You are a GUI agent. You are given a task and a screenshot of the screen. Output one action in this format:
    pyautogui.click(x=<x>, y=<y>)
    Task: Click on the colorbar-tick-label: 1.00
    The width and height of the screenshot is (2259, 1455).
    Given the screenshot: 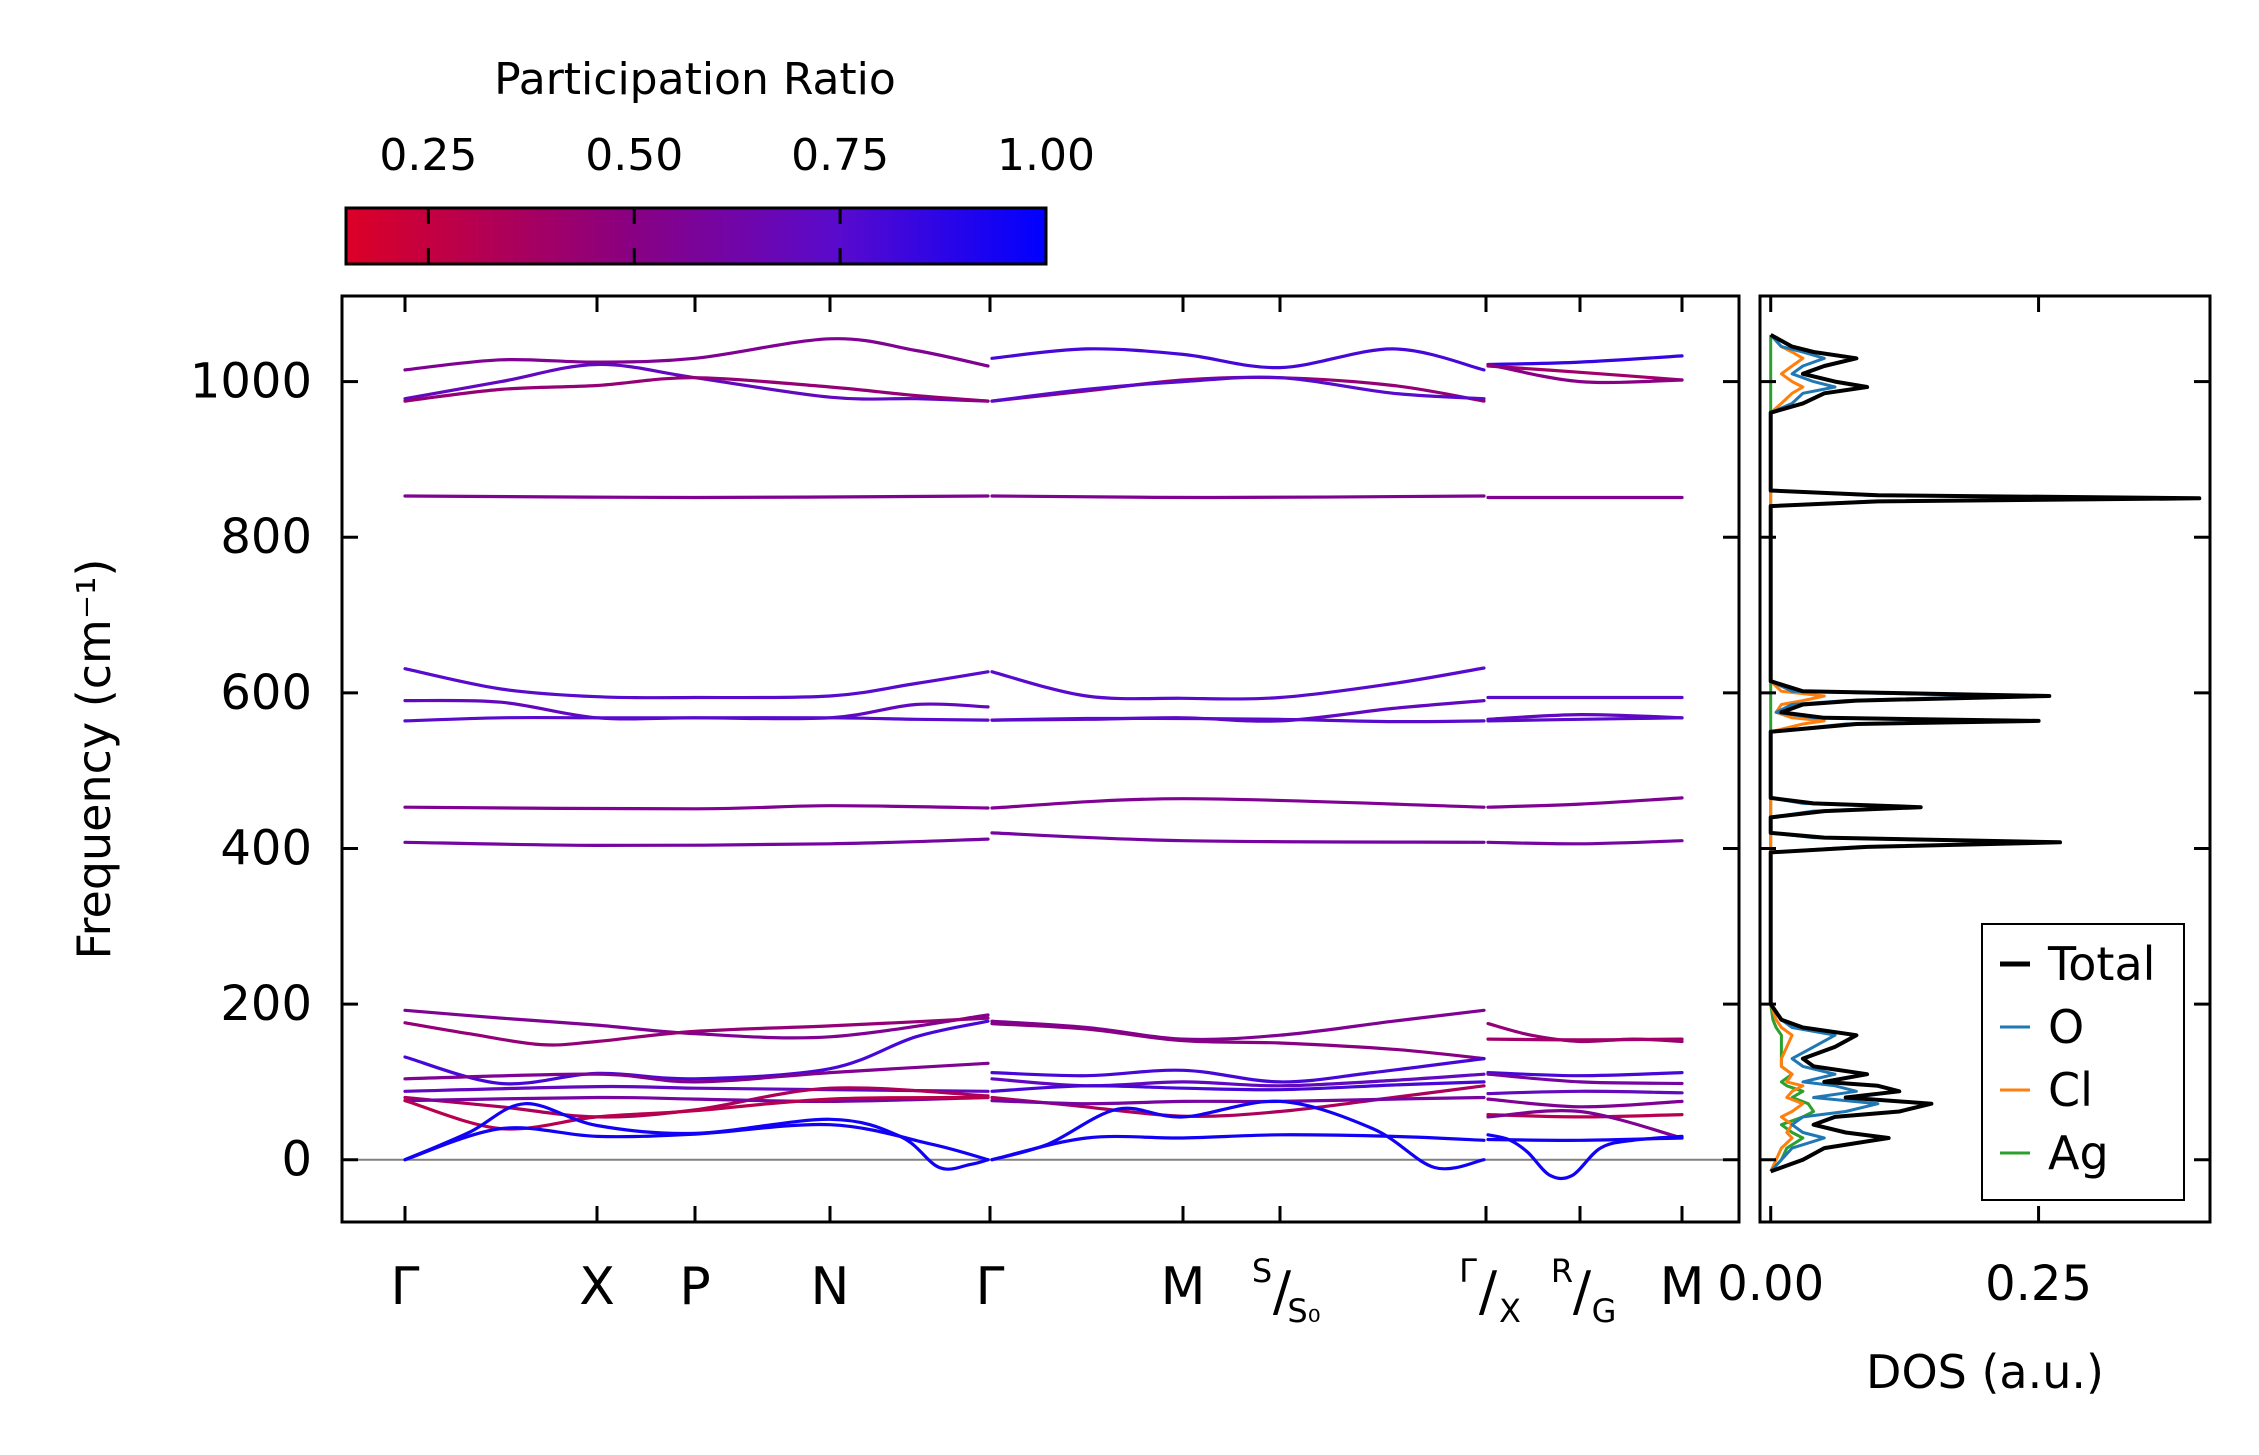 What is the action you would take?
    pyautogui.click(x=1046, y=155)
    